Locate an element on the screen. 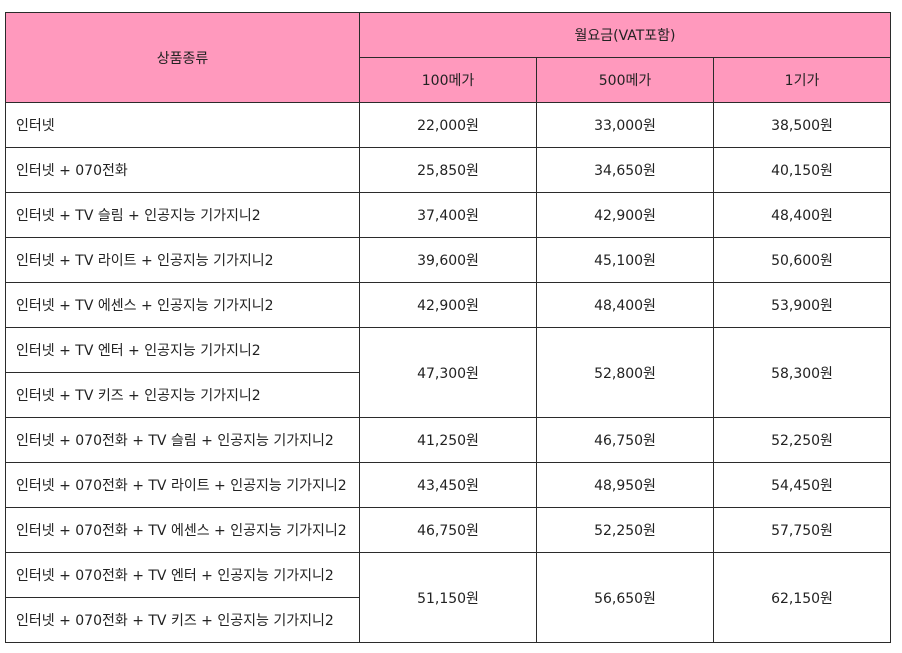  product-name-cell: 인터넷 + TV 키즈 + 인공지능 기가지니2 is located at coordinates (182, 395).